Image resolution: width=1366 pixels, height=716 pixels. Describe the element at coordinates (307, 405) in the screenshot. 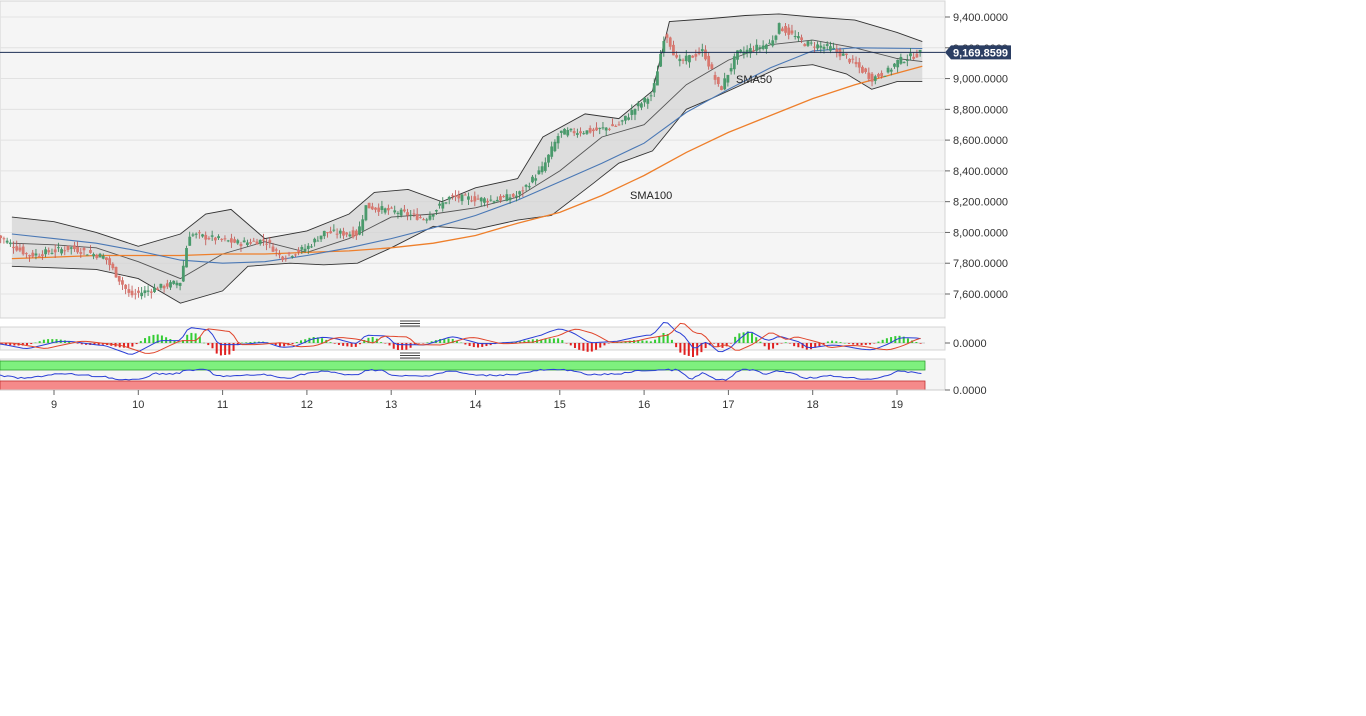

I see `time-tick-label: 12` at that location.